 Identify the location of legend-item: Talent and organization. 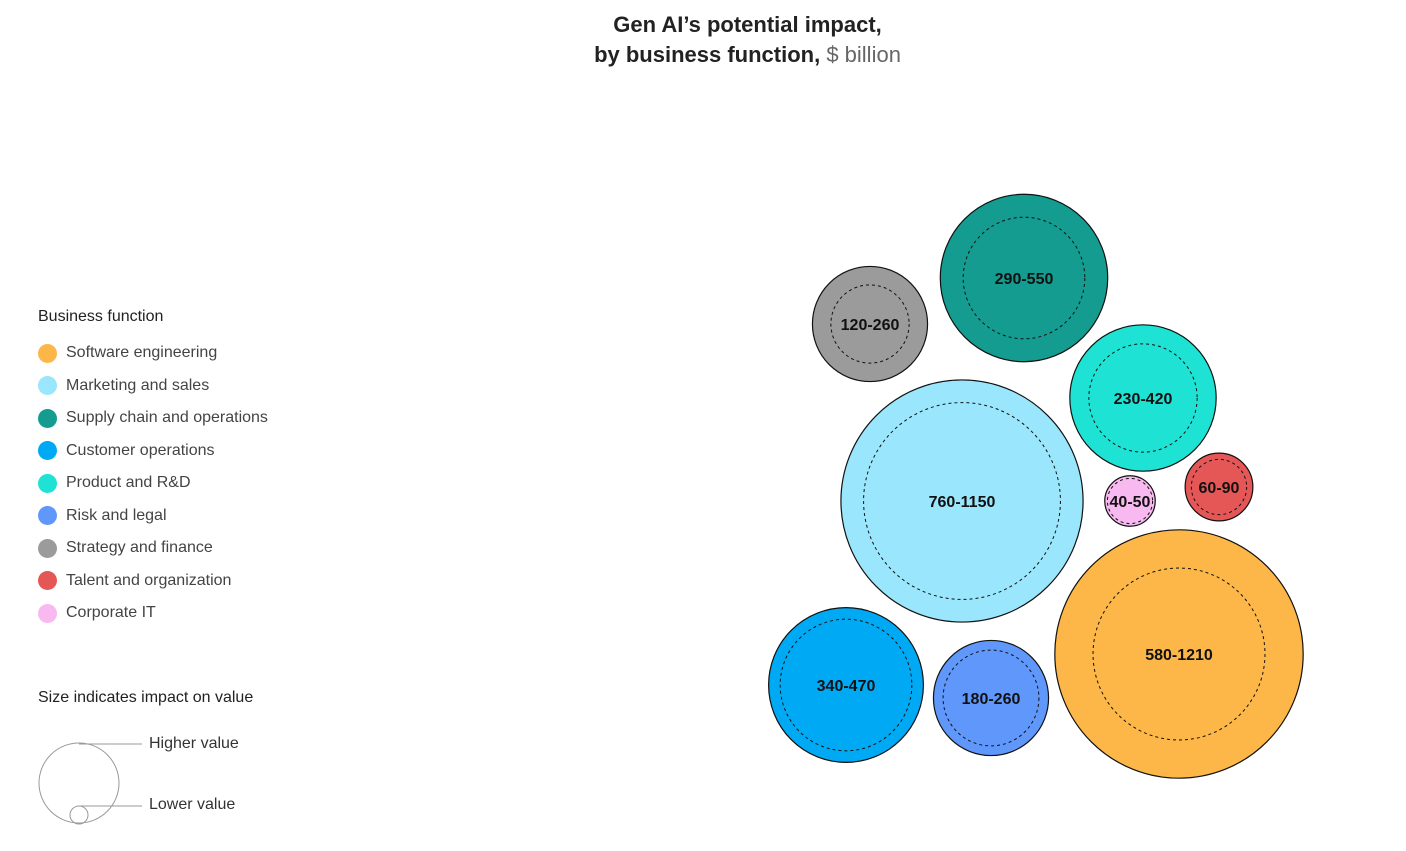
(153, 581).